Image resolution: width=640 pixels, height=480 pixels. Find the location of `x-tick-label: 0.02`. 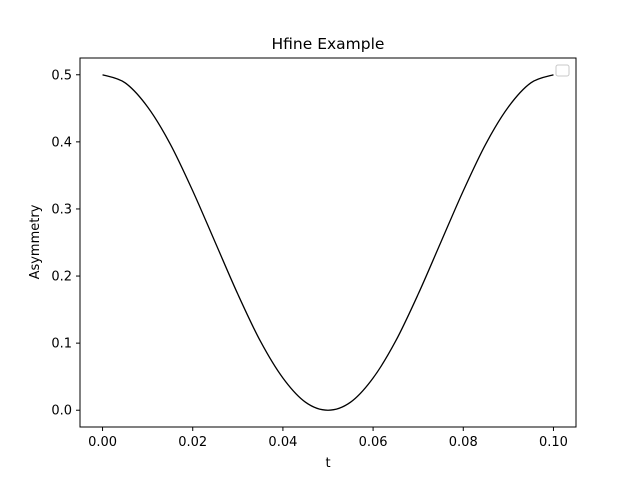

x-tick-label: 0.02 is located at coordinates (192, 442).